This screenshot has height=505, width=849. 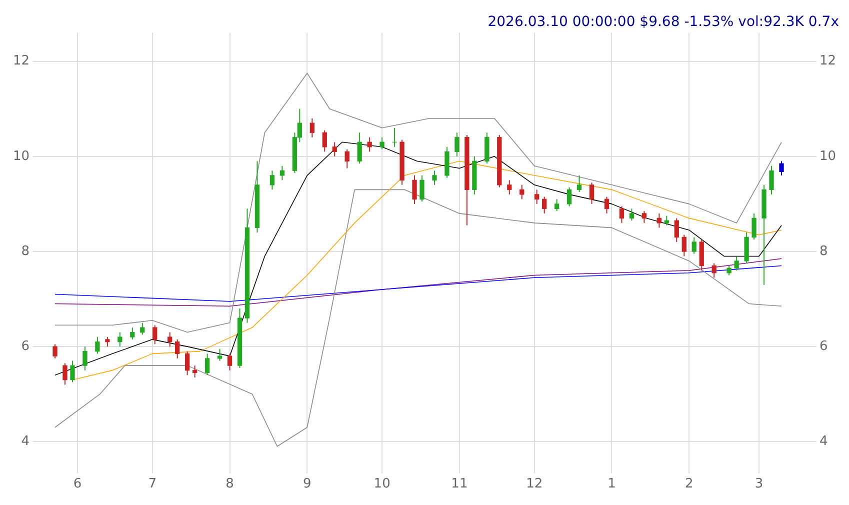 I want to click on x-tick-label: 1, so click(x=612, y=484).